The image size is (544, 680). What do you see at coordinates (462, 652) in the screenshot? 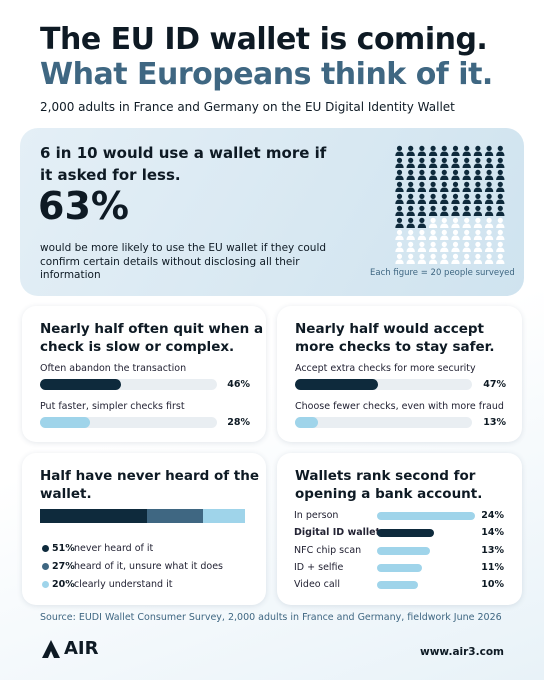
I see `url: www.air3.com` at bounding box center [462, 652].